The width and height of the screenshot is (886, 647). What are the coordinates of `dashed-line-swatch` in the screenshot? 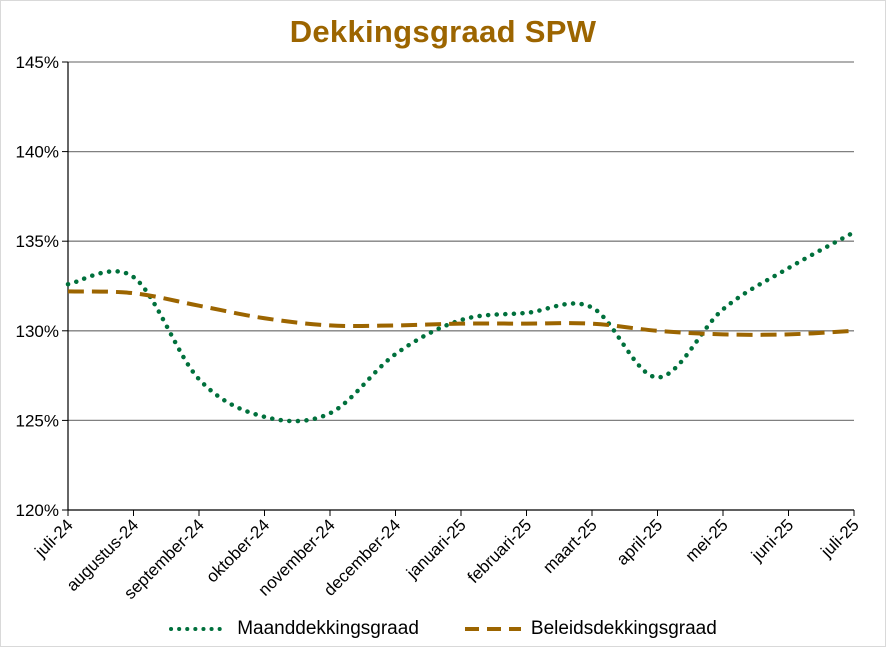 It's located at (492, 629).